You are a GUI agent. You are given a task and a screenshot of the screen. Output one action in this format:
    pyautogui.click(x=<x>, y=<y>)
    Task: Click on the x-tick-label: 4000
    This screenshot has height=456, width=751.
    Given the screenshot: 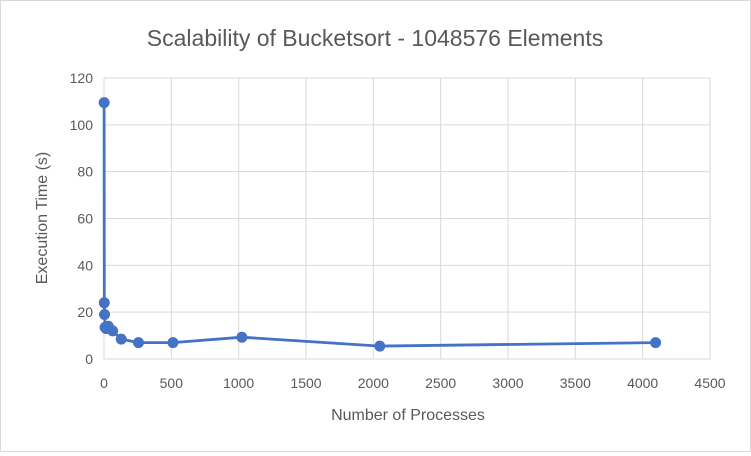 What is the action you would take?
    pyautogui.click(x=642, y=383)
    